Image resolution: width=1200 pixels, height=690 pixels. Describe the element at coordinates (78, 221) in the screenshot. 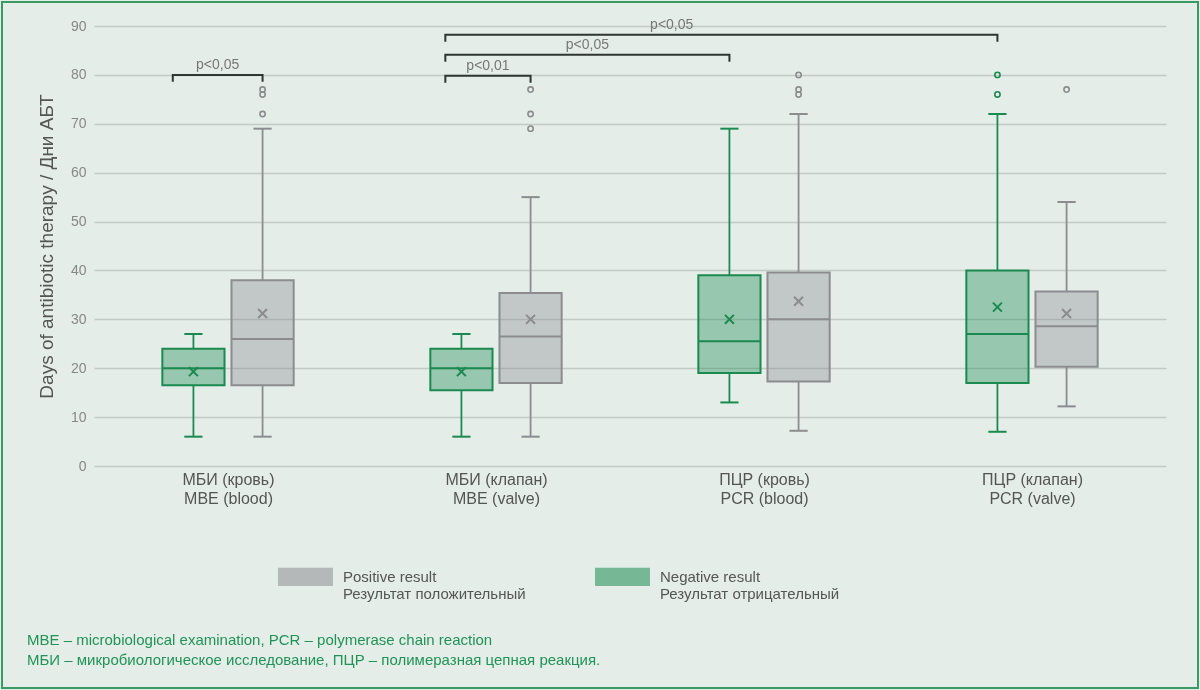

I see `y-tick-label: 50` at that location.